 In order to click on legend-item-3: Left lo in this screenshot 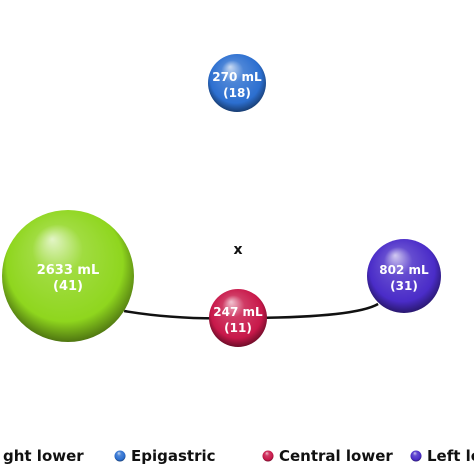, I will do `click(442, 456)`.